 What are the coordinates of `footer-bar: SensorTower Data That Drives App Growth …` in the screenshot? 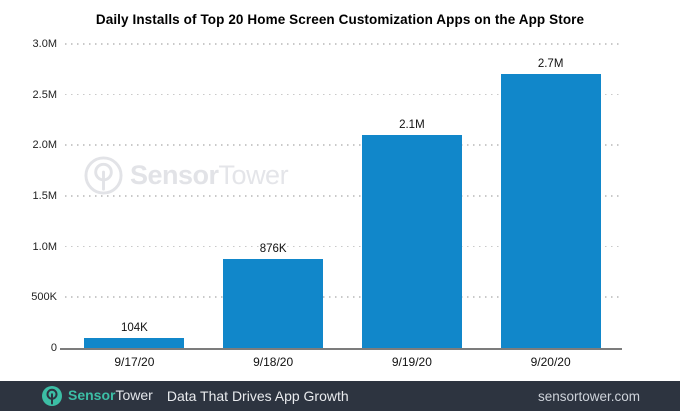 It's located at (340, 396).